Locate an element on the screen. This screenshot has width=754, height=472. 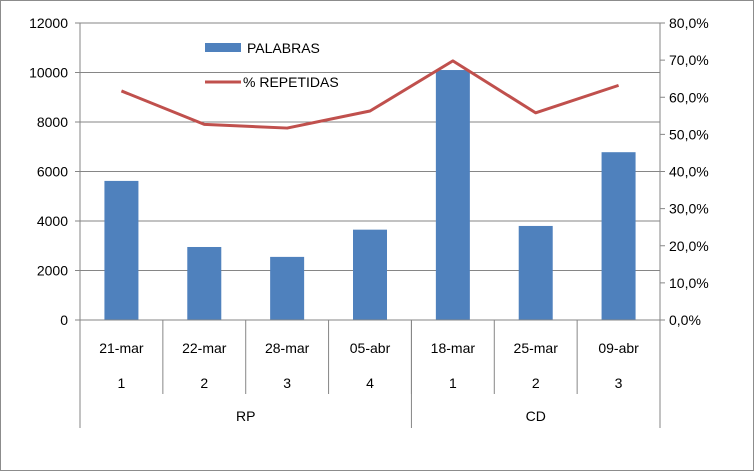
x-category-label: 18-mar is located at coordinates (453, 348).